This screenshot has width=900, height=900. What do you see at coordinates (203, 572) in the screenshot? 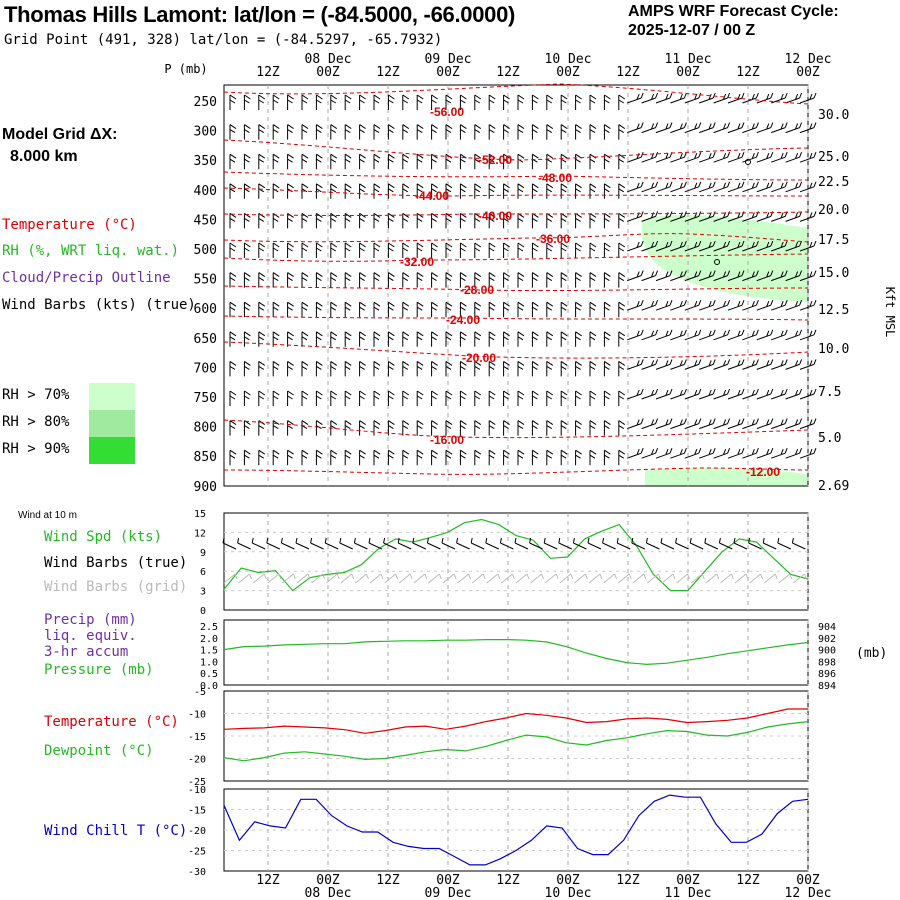
I see `tick-wind-speed: 6` at bounding box center [203, 572].